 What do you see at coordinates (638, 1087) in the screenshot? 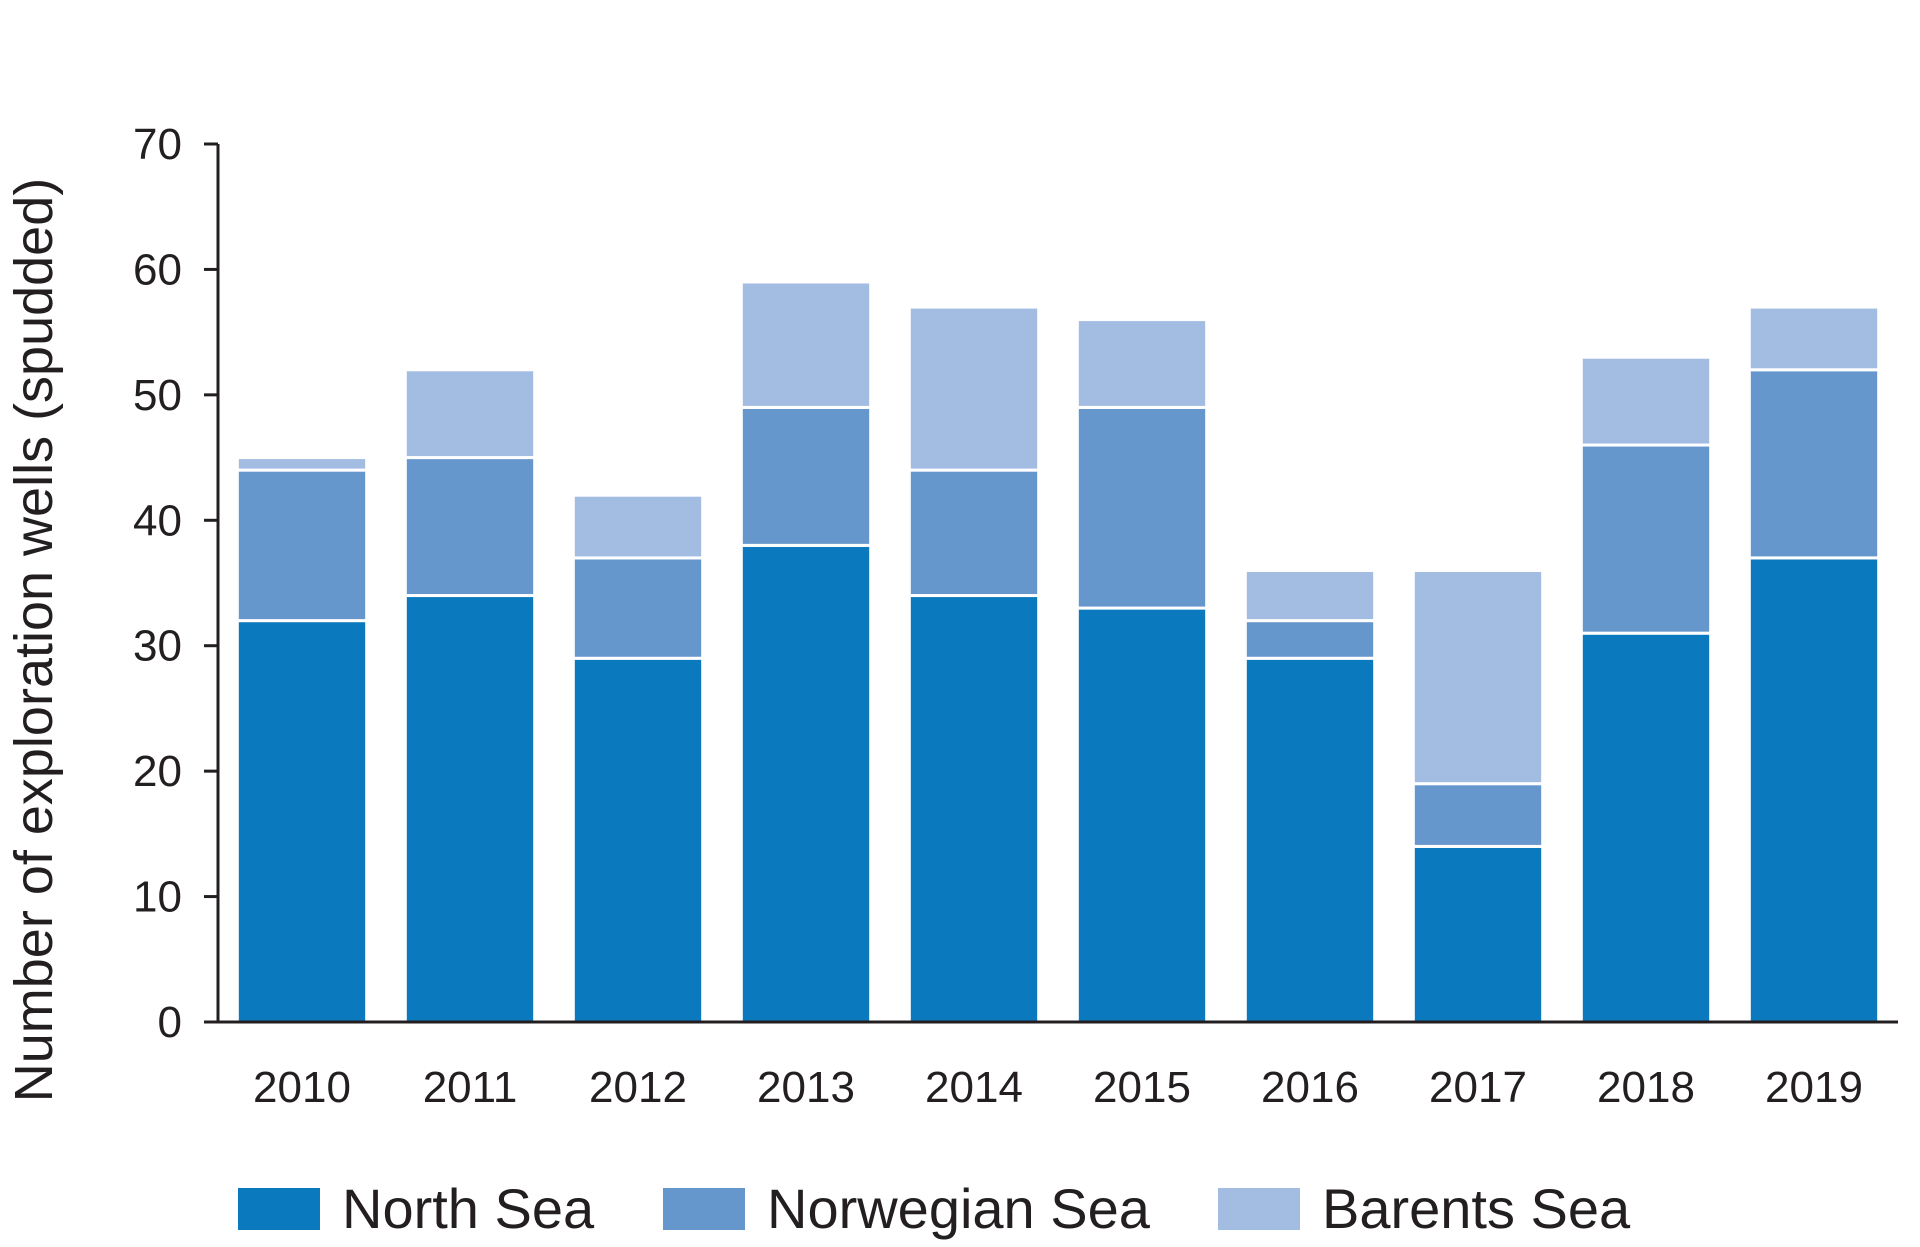
I see `x-tick-label: 2012` at bounding box center [638, 1087].